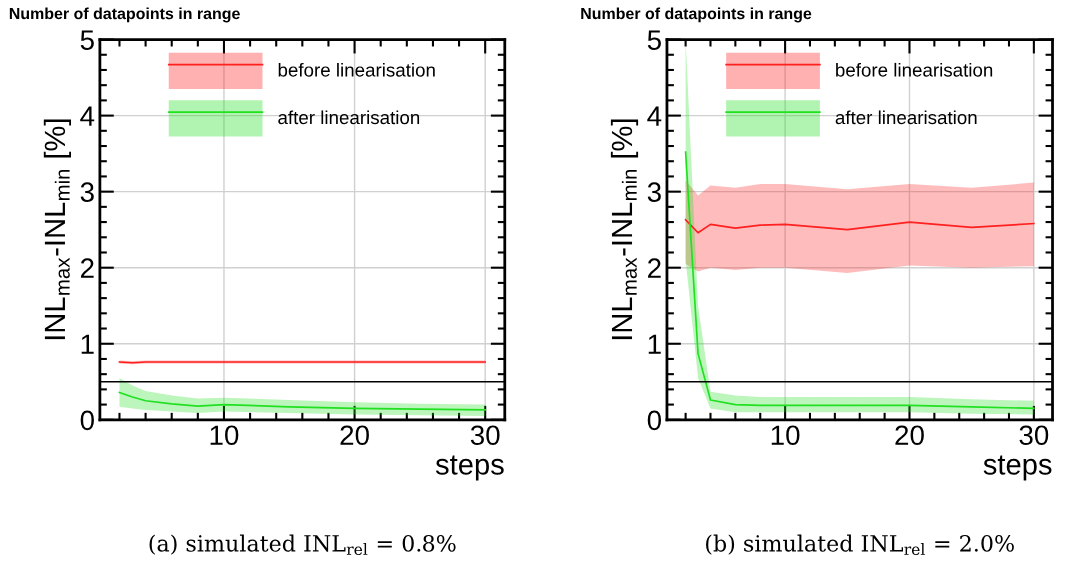 The height and width of the screenshot is (565, 1074). What do you see at coordinates (860, 545) in the screenshot?
I see `text: (b) simulated INL$_{rel}$ = 2.0%` at bounding box center [860, 545].